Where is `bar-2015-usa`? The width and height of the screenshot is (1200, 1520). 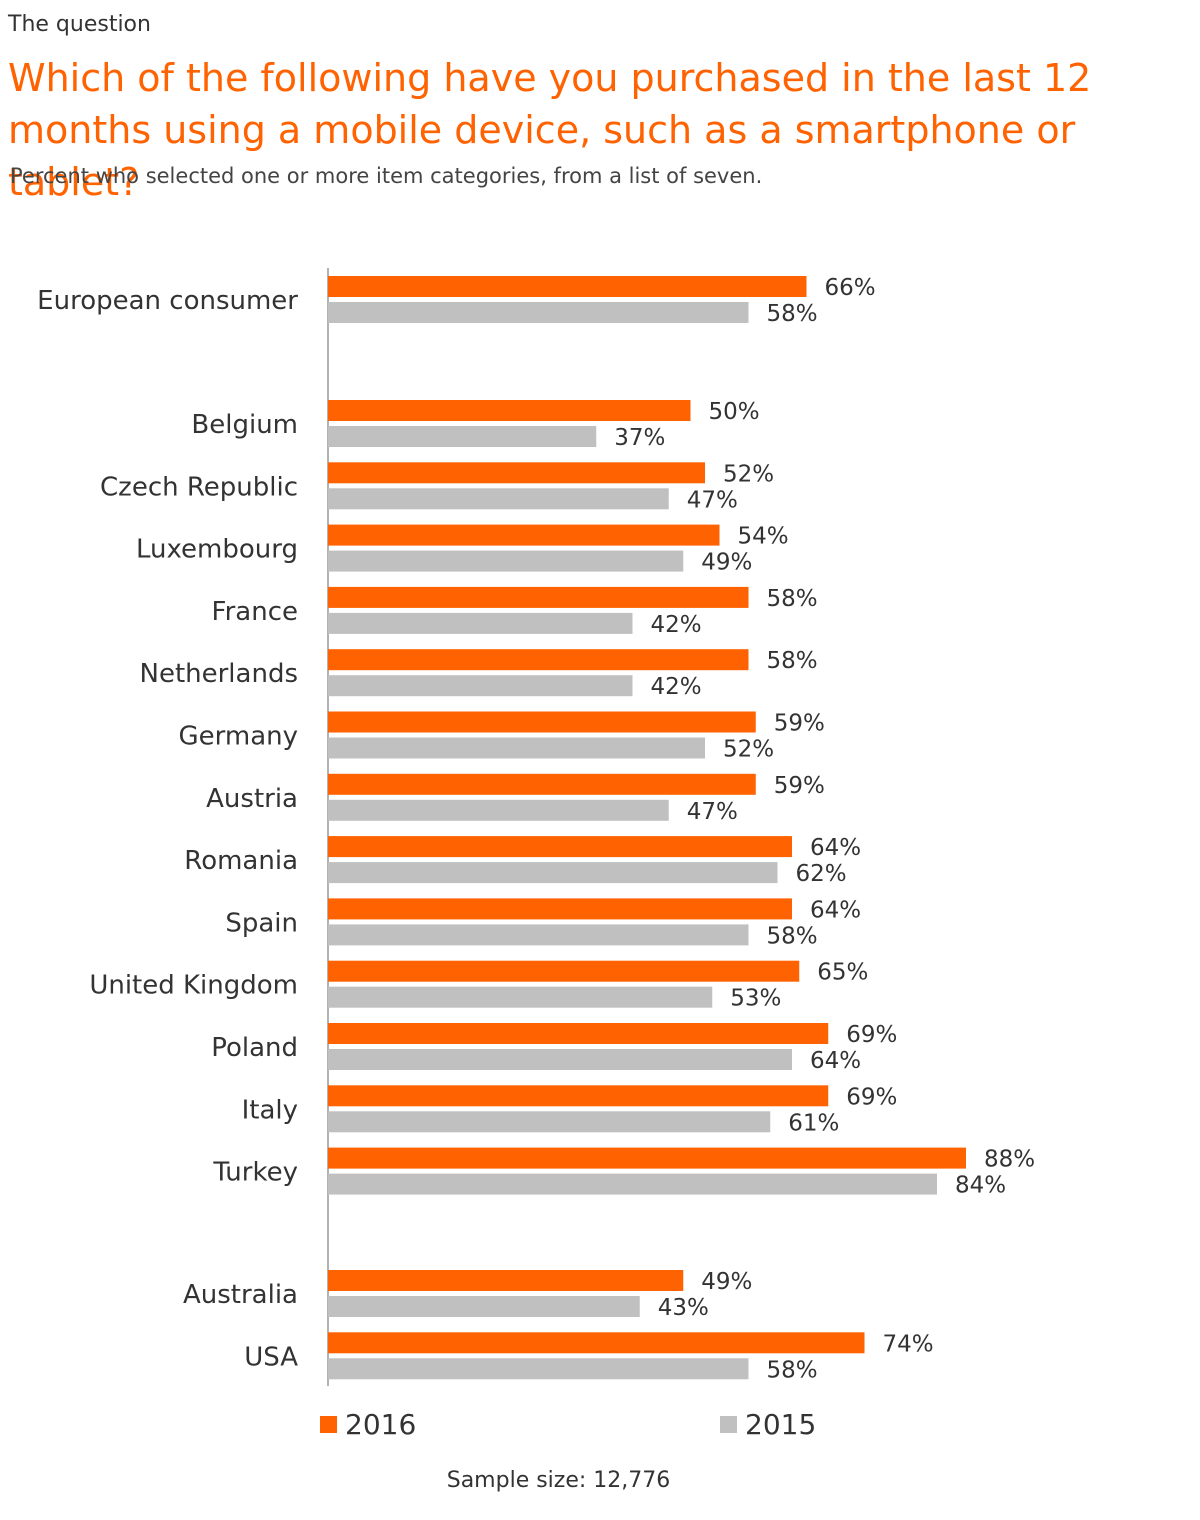 bar-2015-usa is located at coordinates (538, 1369).